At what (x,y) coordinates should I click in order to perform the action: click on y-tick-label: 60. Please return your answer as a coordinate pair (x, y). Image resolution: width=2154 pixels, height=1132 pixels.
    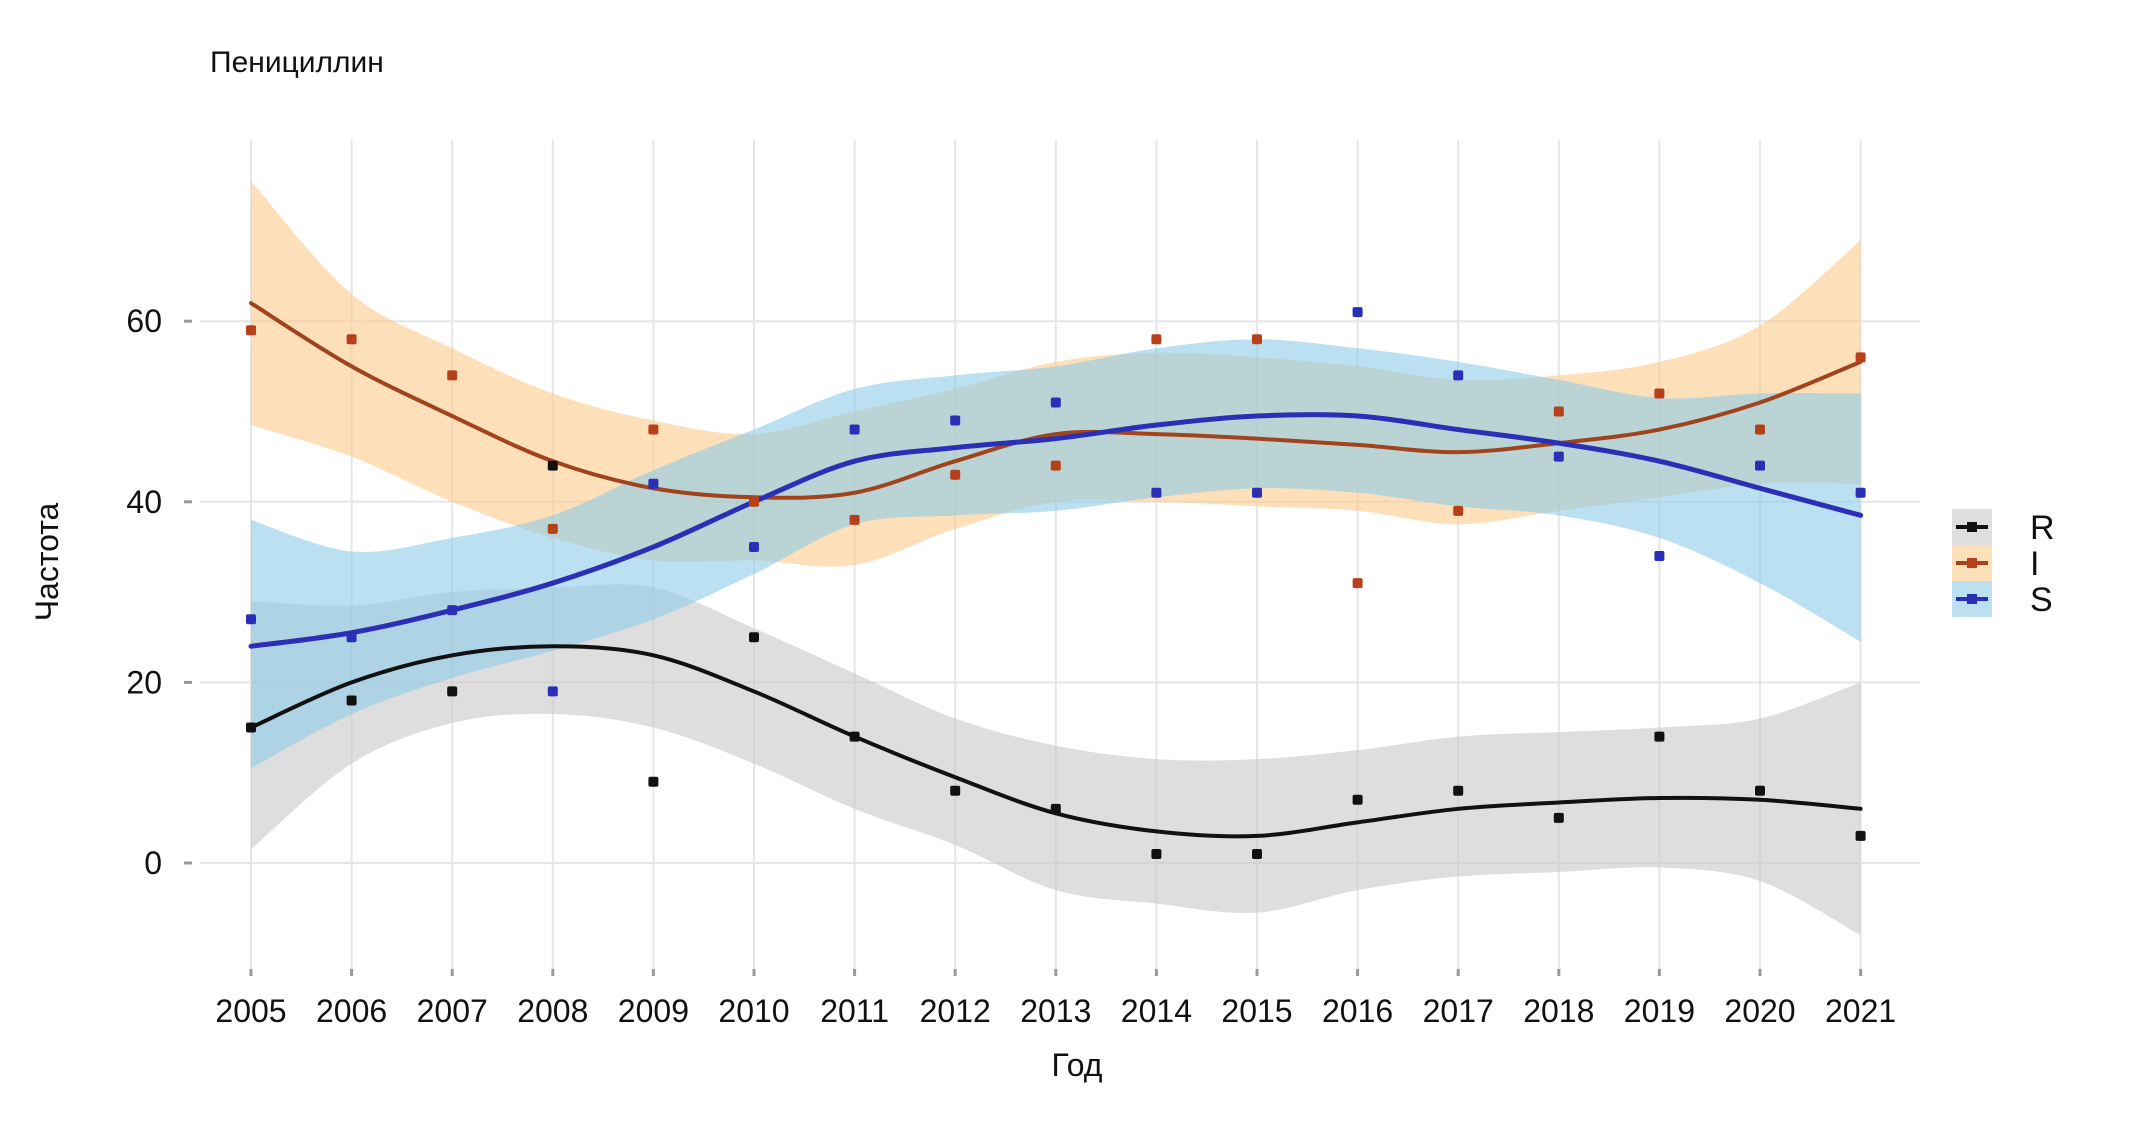
    Looking at the image, I should click on (144, 321).